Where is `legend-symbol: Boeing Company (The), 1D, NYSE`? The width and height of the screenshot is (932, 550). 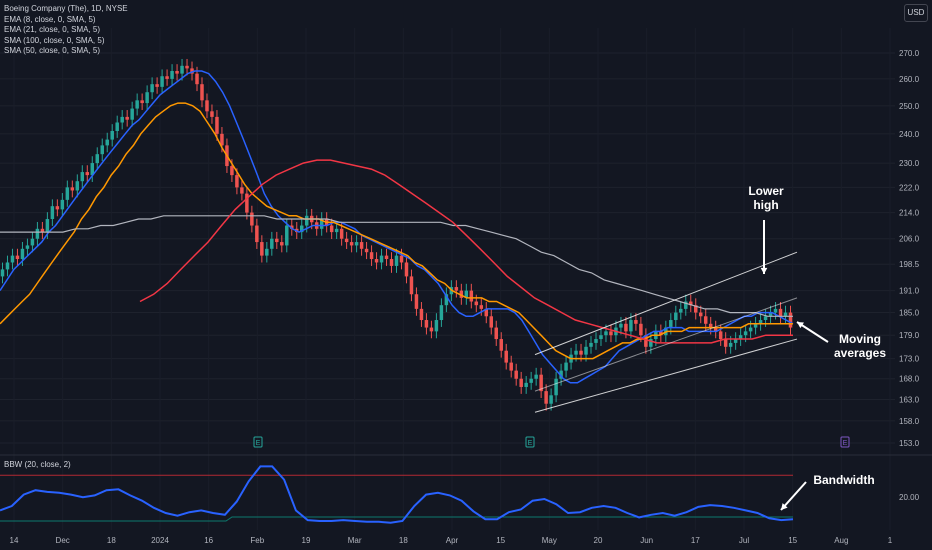 legend-symbol: Boeing Company (The), 1D, NYSE is located at coordinates (66, 8).